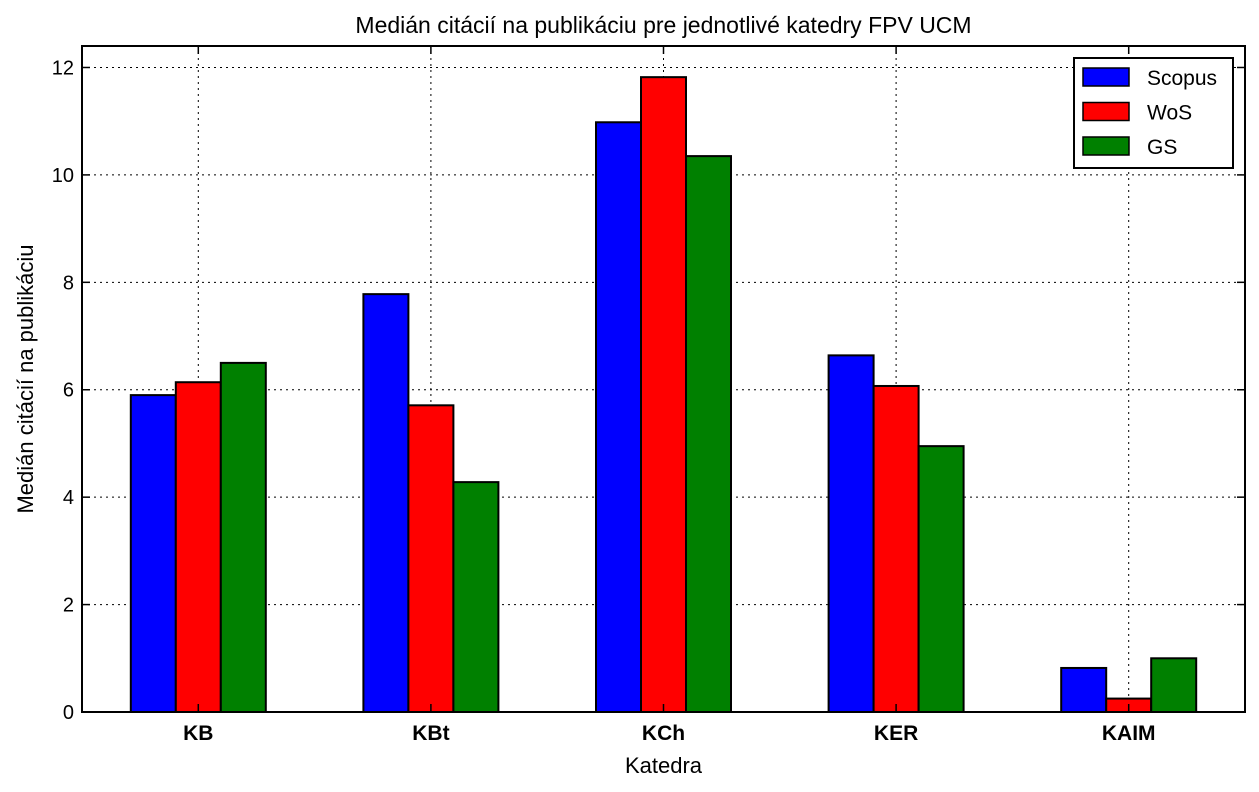 Image resolution: width=1259 pixels, height=792 pixels. What do you see at coordinates (1106, 111) in the screenshot?
I see `legend-swatch-wos` at bounding box center [1106, 111].